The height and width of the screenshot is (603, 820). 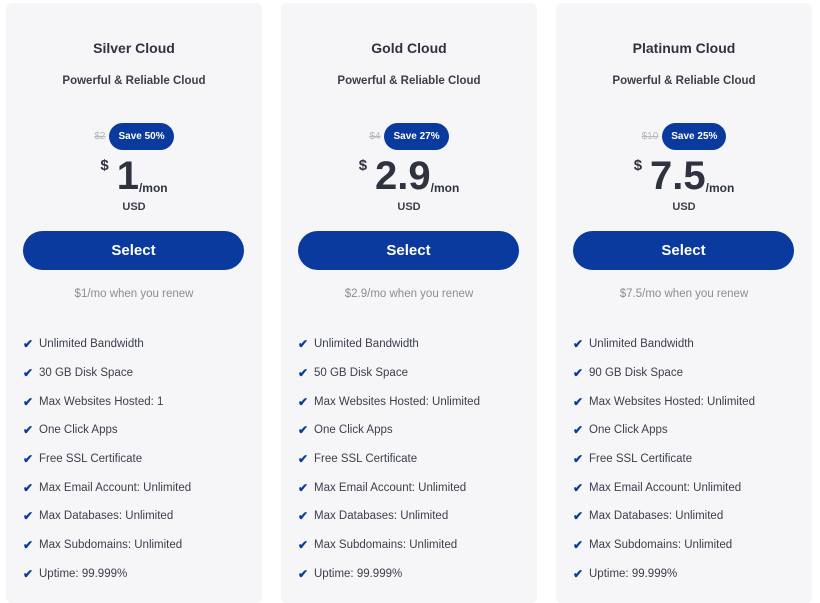 I want to click on discount-row: $4 Save 27%, so click(x=409, y=136).